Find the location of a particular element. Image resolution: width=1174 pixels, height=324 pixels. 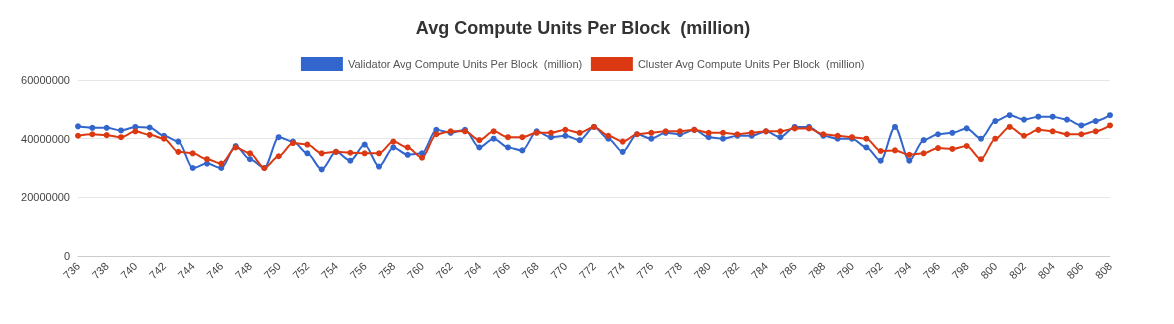

x-tick-label: 808 is located at coordinates (1103, 270).